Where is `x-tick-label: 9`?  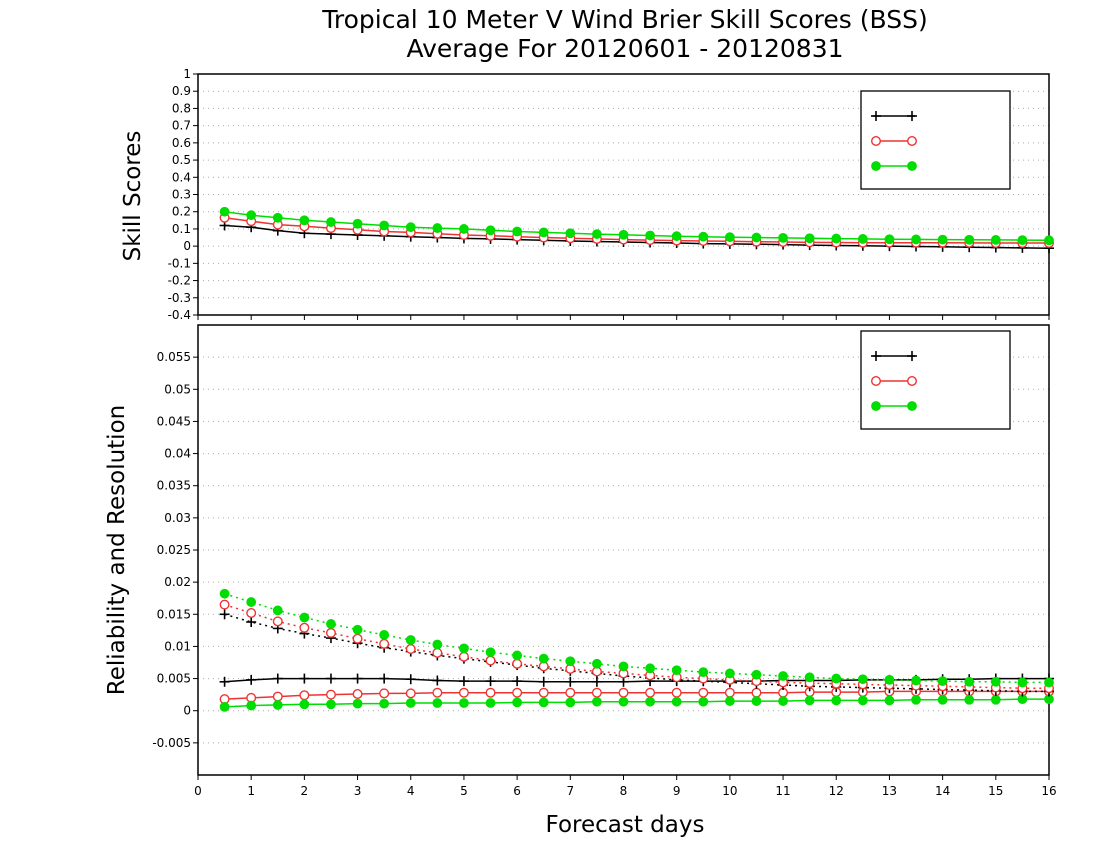 x-tick-label: 9 is located at coordinates (677, 791).